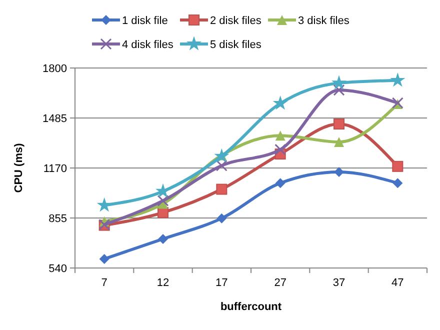 The width and height of the screenshot is (440, 330). What do you see at coordinates (280, 283) in the screenshot?
I see `x-tick-label: 27` at bounding box center [280, 283].